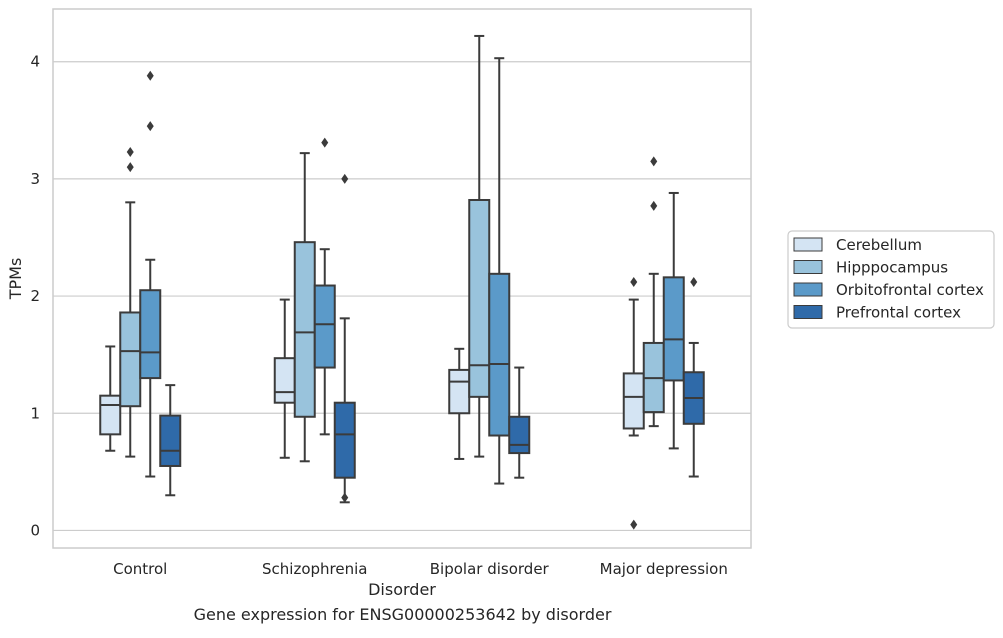 The image size is (1003, 638). I want to click on x-tick-label: Major depression, so click(664, 569).